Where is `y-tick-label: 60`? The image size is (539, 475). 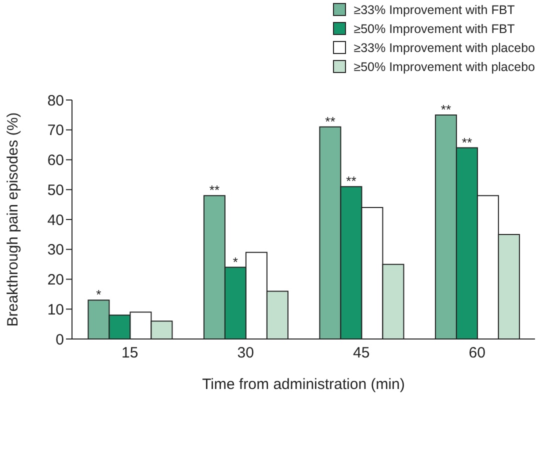 y-tick-label: 60 is located at coordinates (55, 161).